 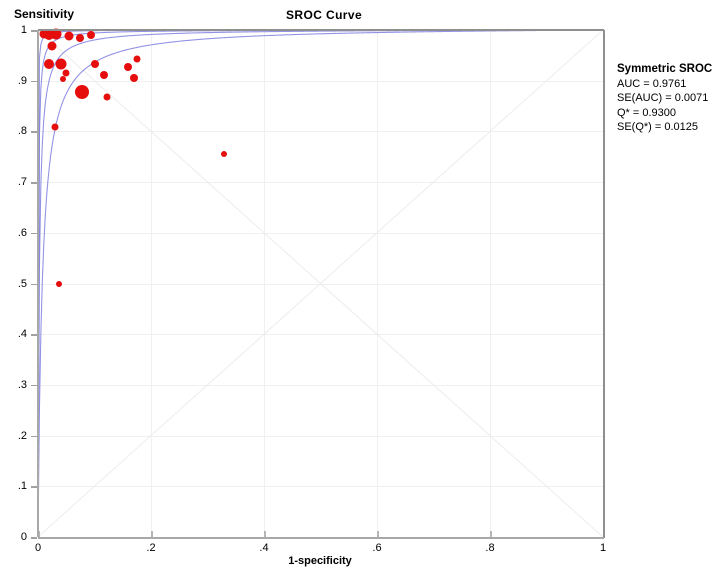 What do you see at coordinates (38, 548) in the screenshot?
I see `x-axis-tick-label: 0` at bounding box center [38, 548].